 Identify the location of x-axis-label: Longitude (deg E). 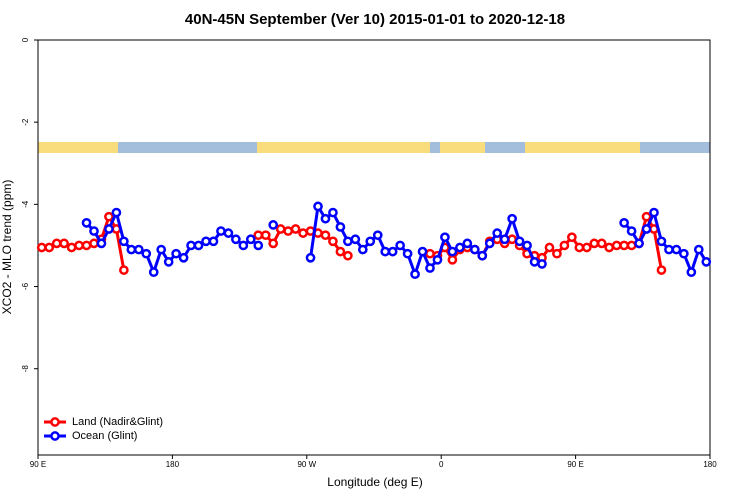
(374, 482).